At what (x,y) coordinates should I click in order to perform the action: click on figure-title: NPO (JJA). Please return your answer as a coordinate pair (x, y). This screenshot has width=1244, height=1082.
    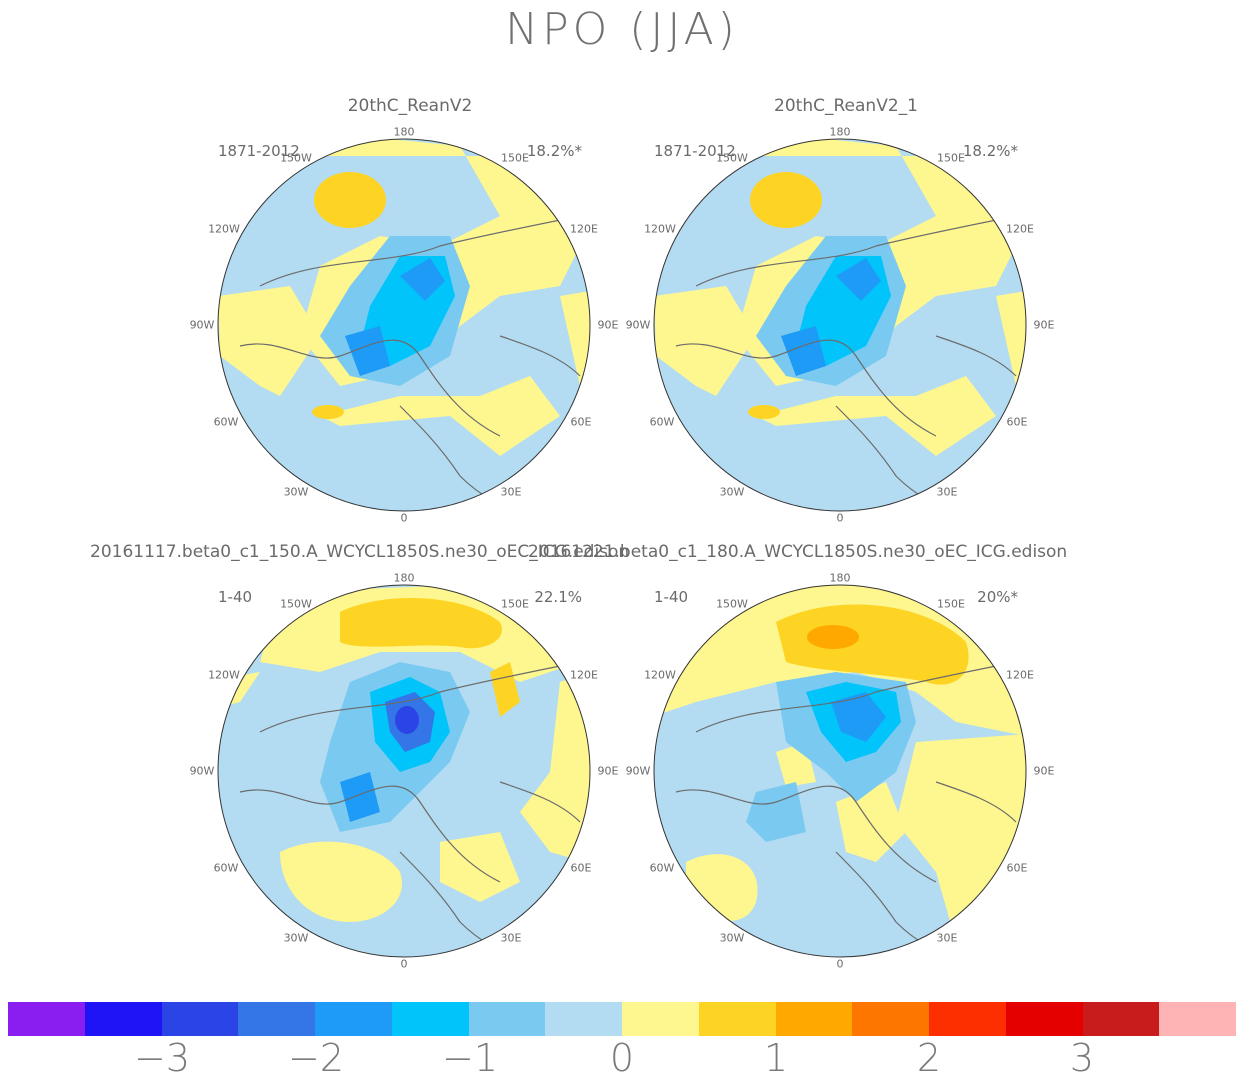
    Looking at the image, I should click on (622, 29).